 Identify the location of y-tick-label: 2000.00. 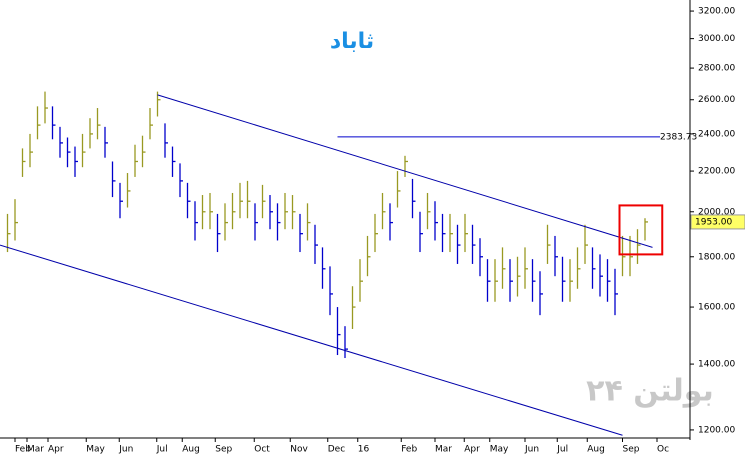
(716, 212).